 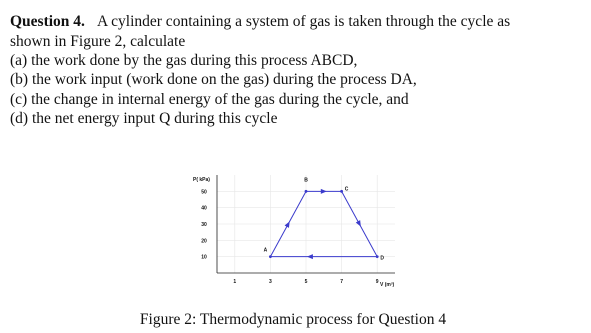 I want to click on point-label: A, so click(x=266, y=251).